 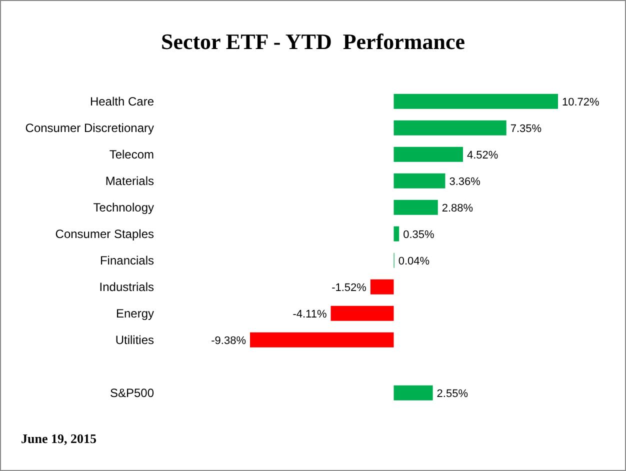 What do you see at coordinates (452, 394) in the screenshot?
I see `data-label: 2.55%` at bounding box center [452, 394].